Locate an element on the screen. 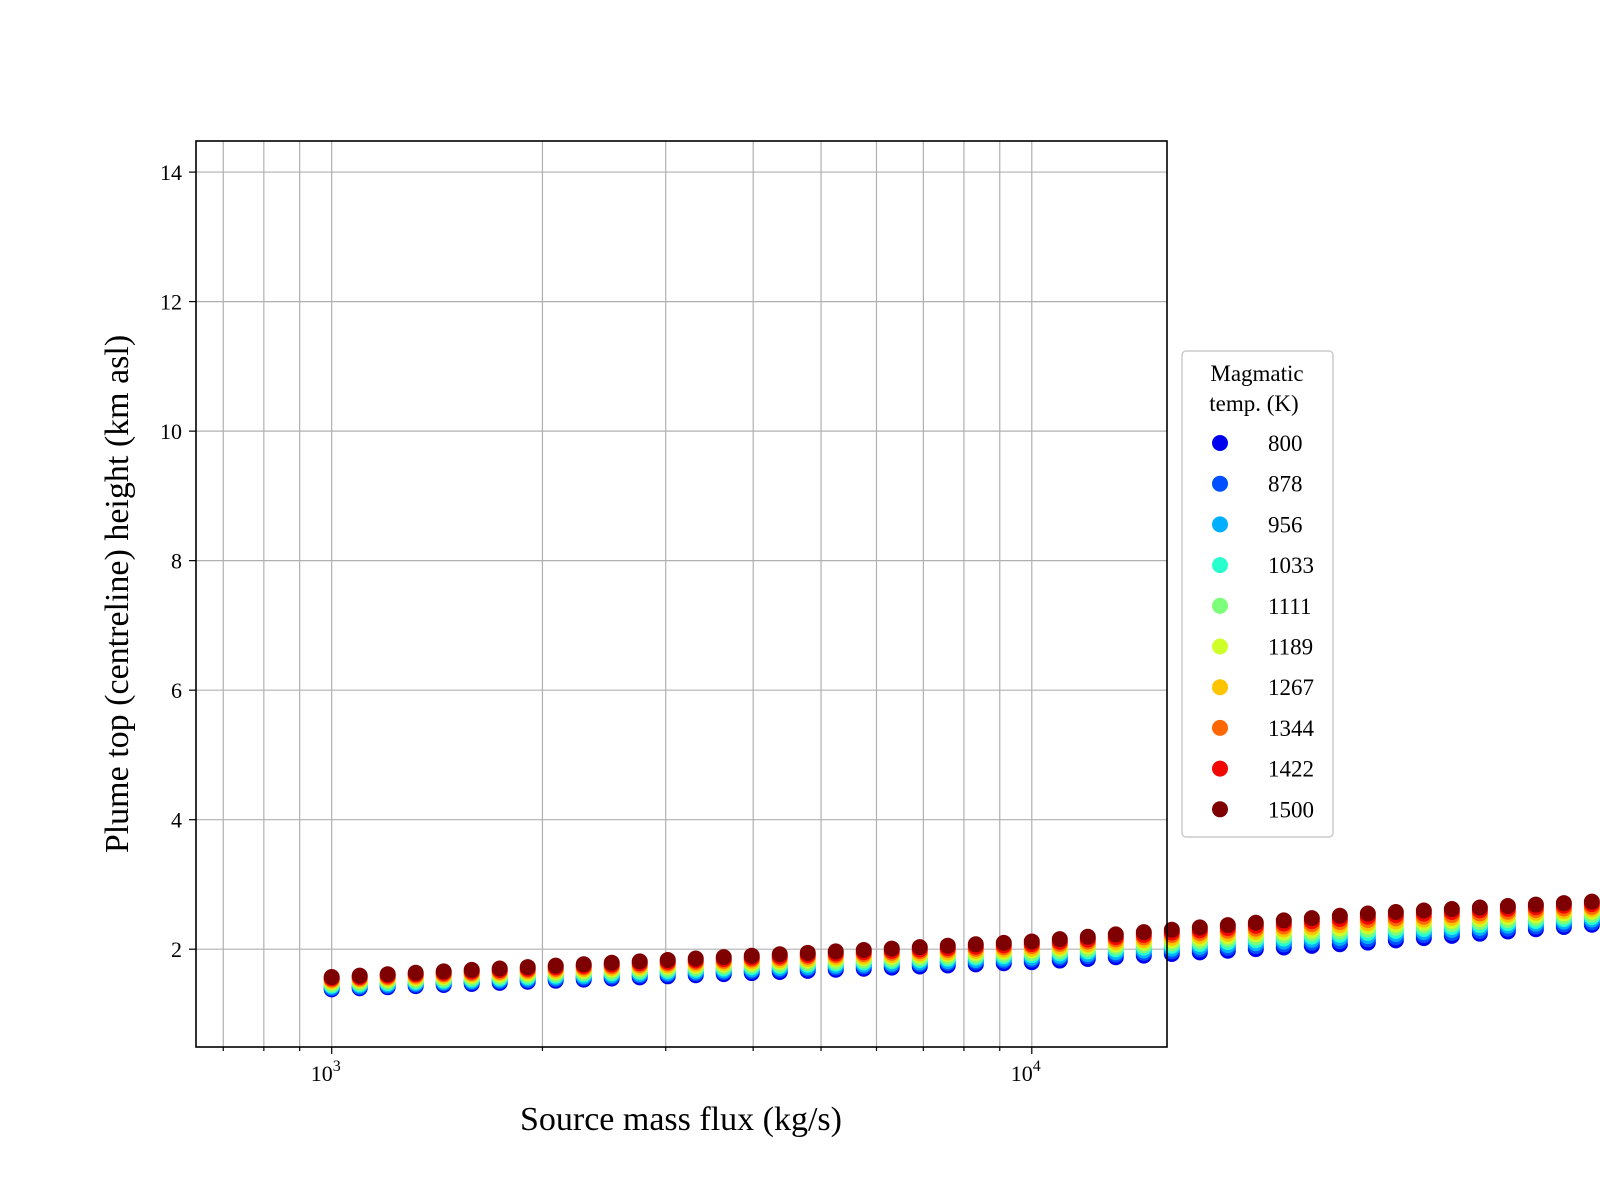 The height and width of the screenshot is (1200, 1600). y-tick-label: 10 is located at coordinates (171, 431).